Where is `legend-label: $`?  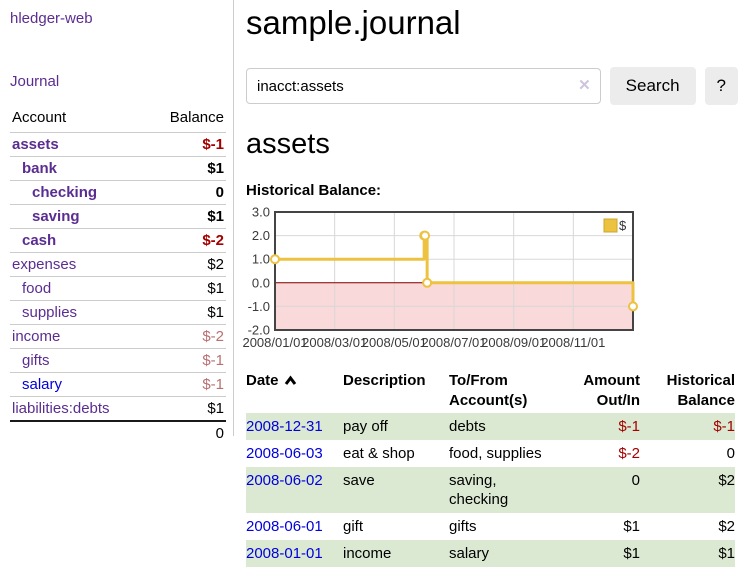 legend-label: $ is located at coordinates (623, 225).